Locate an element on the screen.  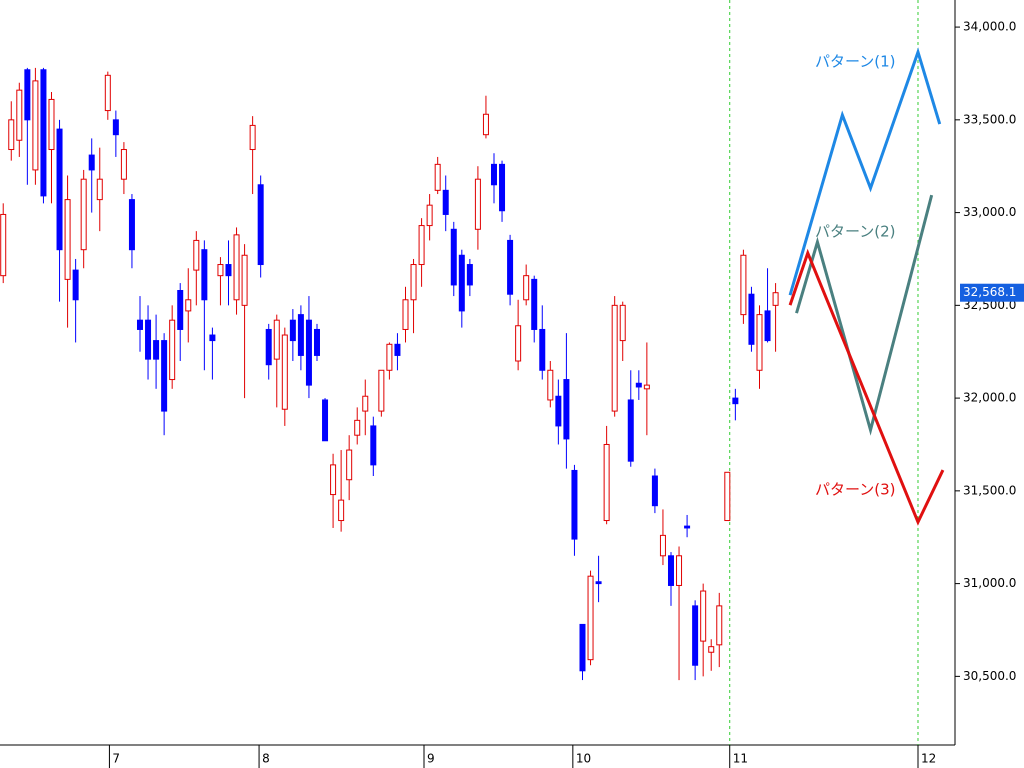
x-tick-label: 10 is located at coordinates (583, 759).